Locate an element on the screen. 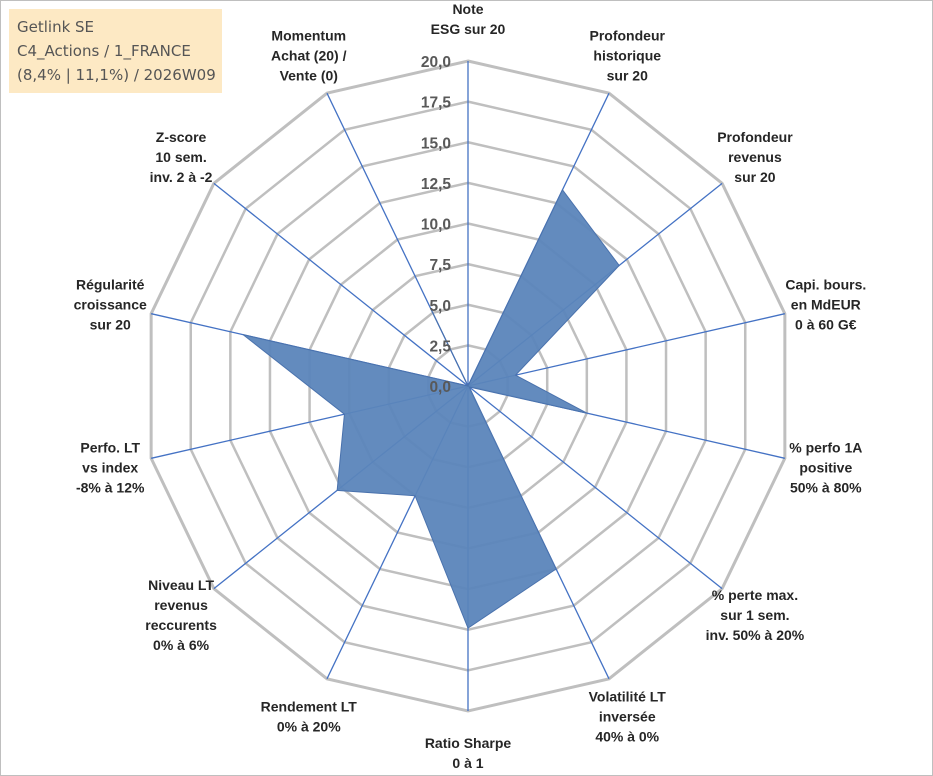  category-label: Profondeur revenus sur 20 is located at coordinates (755, 157).